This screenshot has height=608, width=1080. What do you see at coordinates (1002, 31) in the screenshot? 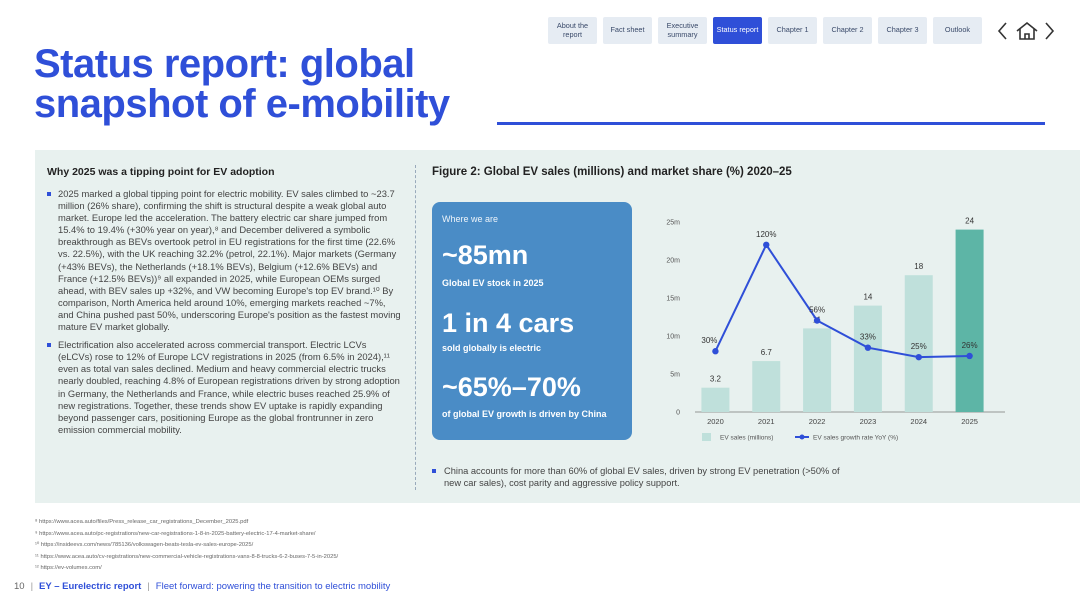
I see `prev-button` at bounding box center [1002, 31].